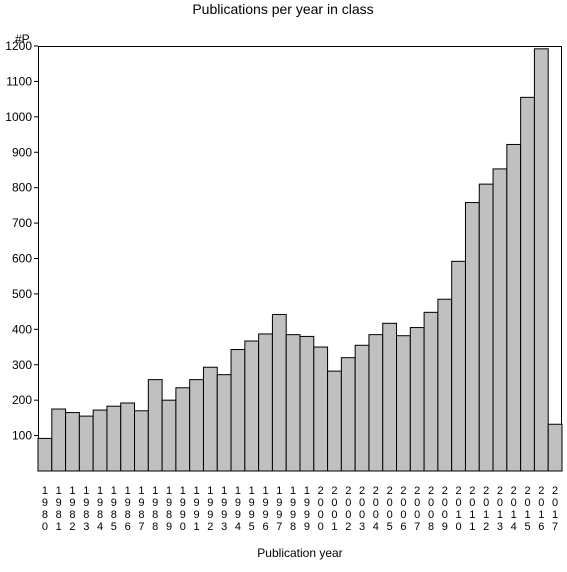 The width and height of the screenshot is (567, 572). I want to click on bar-2002, so click(348, 414).